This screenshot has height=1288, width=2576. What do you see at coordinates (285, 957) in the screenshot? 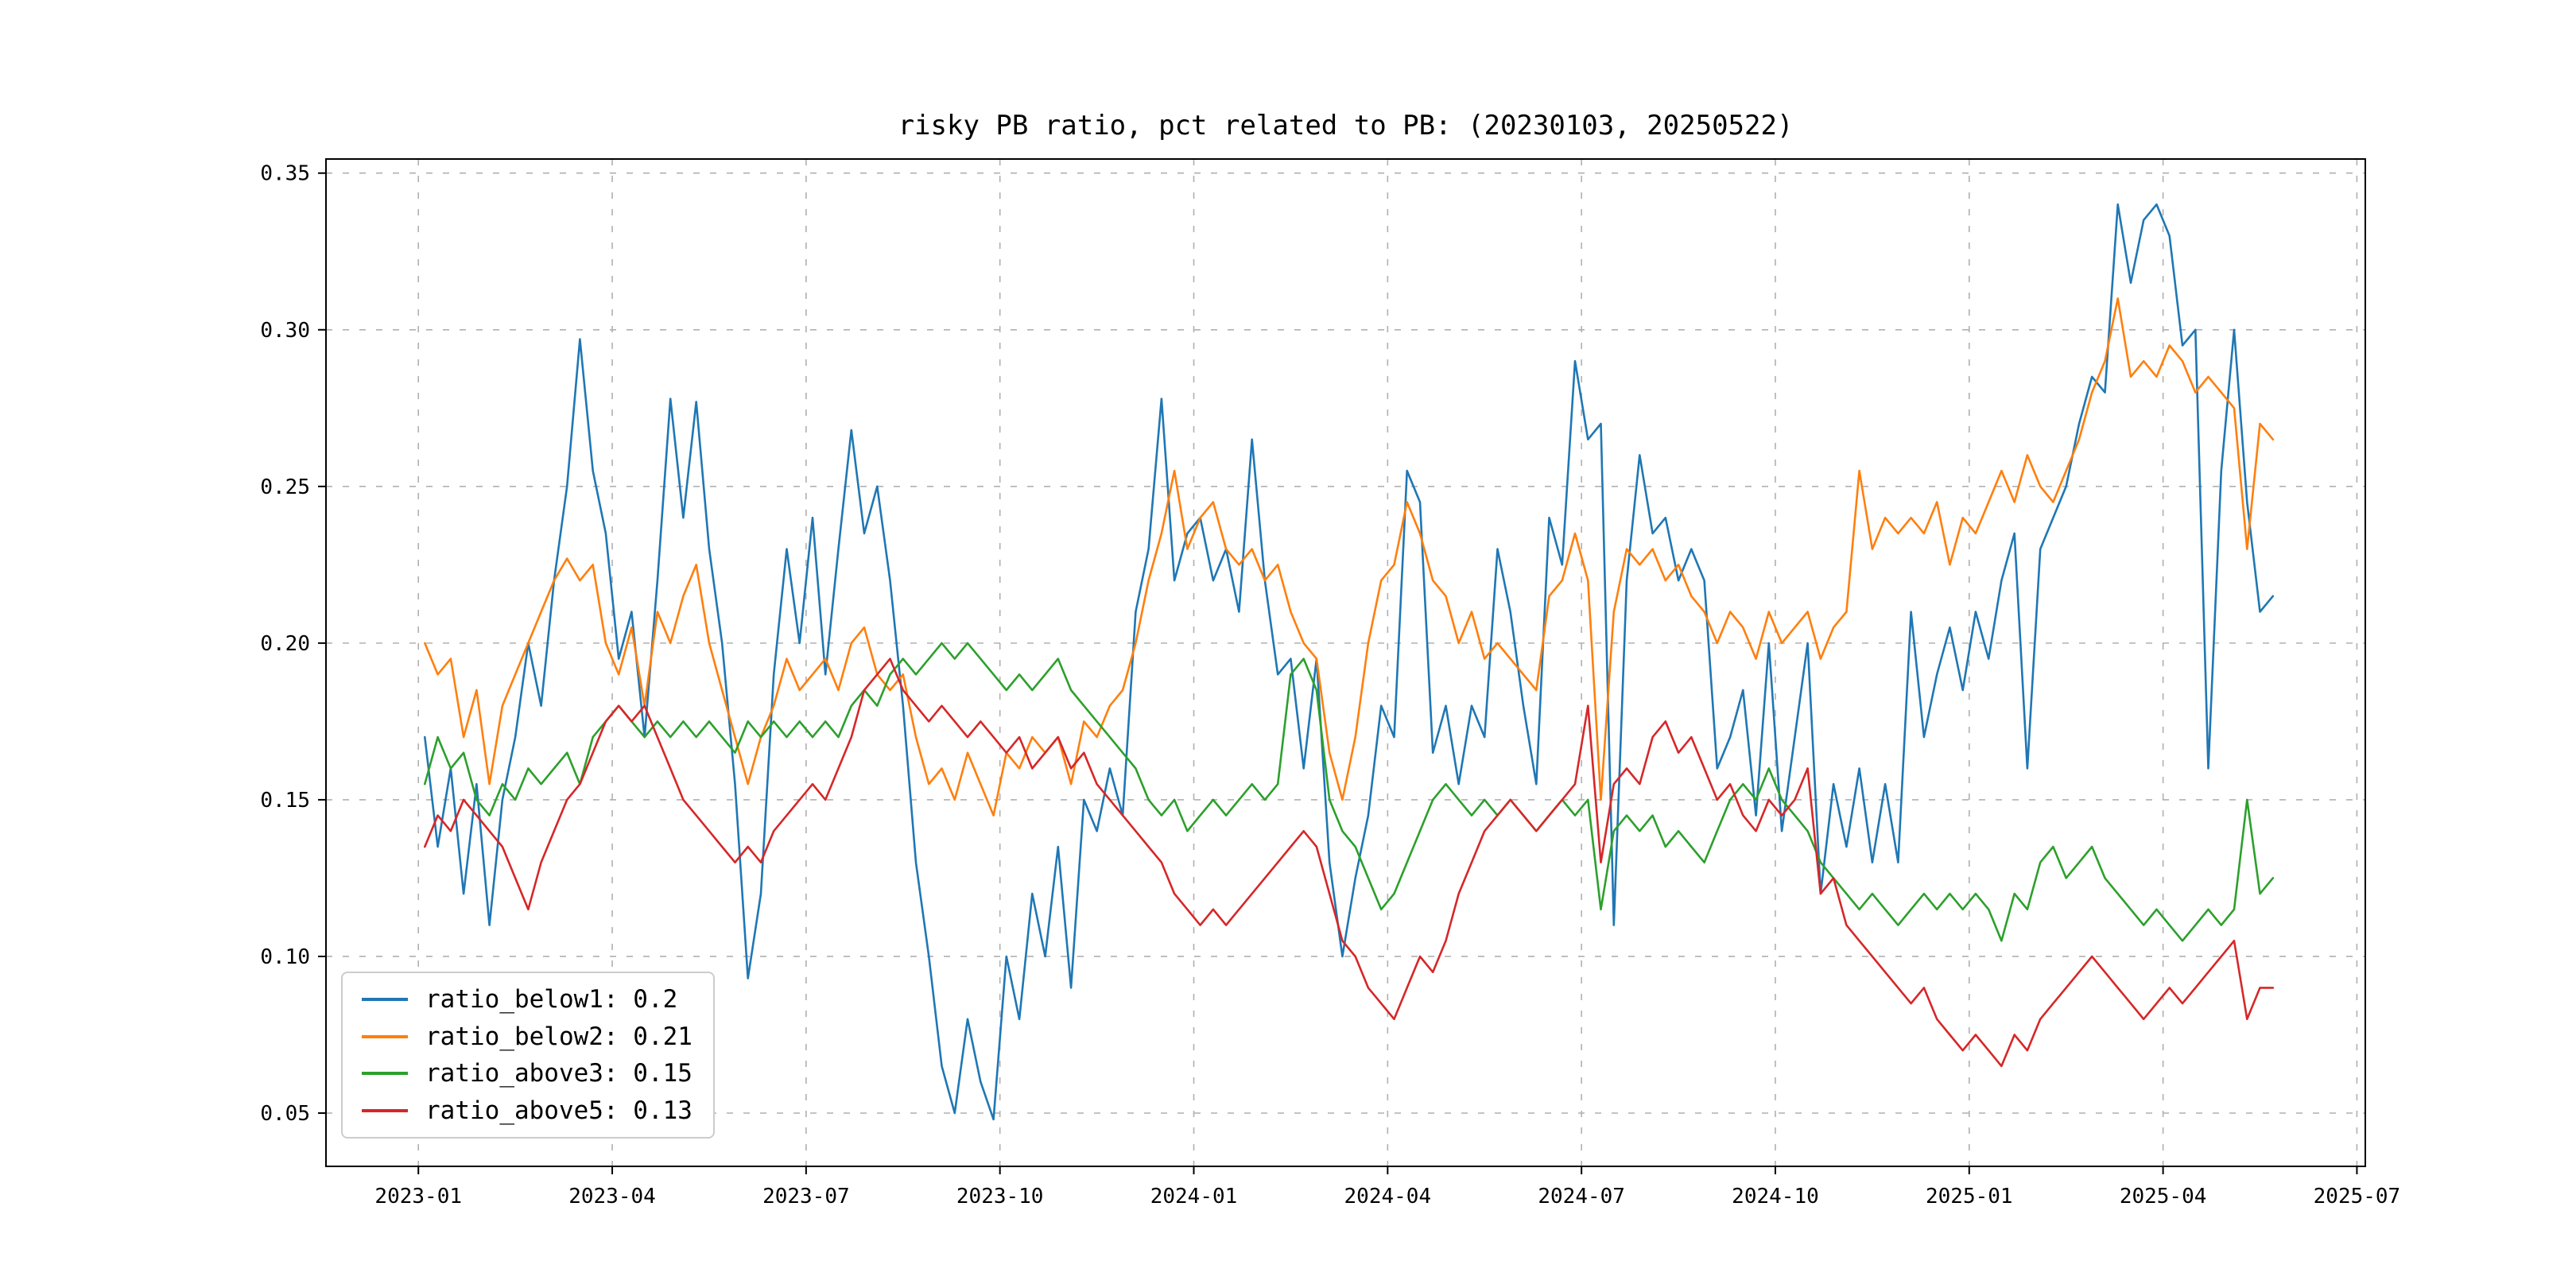
I see `y-tick-label: 0.10` at bounding box center [285, 957].